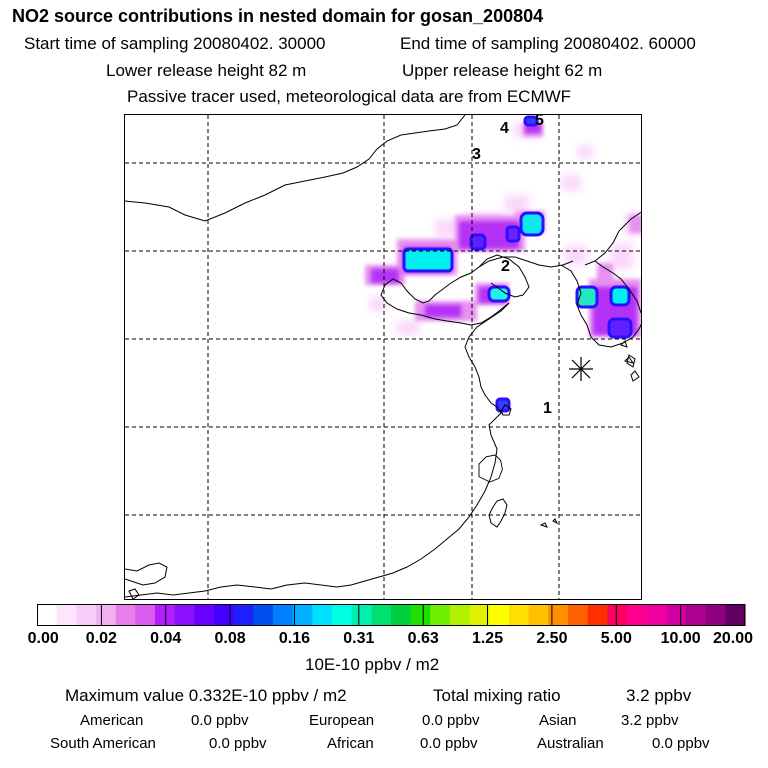 The width and height of the screenshot is (768, 768). What do you see at coordinates (103, 743) in the screenshot?
I see `region-name: South American` at bounding box center [103, 743].